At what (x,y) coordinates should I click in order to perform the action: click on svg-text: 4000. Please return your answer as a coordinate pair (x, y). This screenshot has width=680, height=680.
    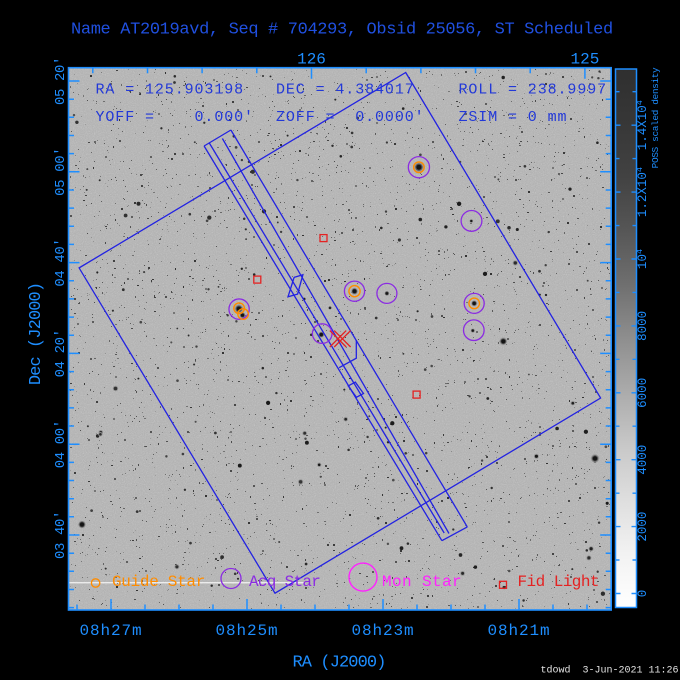
    Looking at the image, I should click on (643, 460).